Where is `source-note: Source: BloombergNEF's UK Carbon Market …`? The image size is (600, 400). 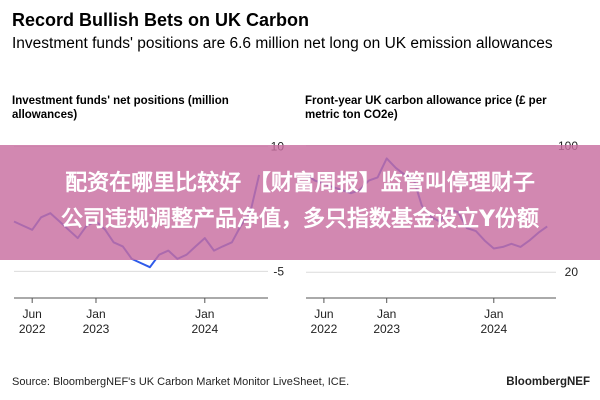 source-note: Source: BloombergNEF's UK Carbon Market … is located at coordinates (181, 382).